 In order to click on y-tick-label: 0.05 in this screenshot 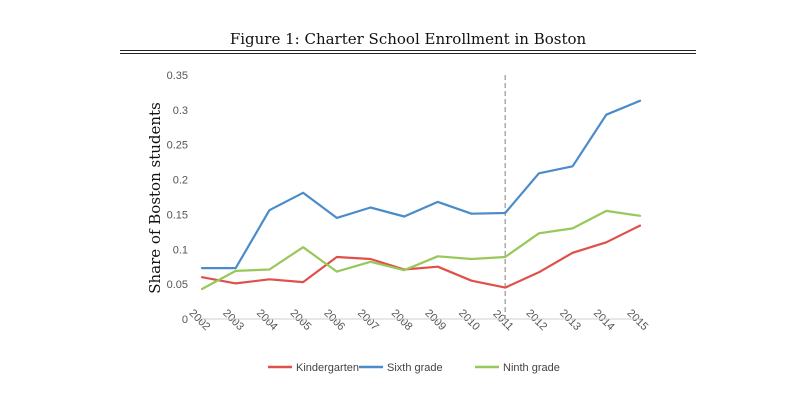, I will do `click(177, 285)`.